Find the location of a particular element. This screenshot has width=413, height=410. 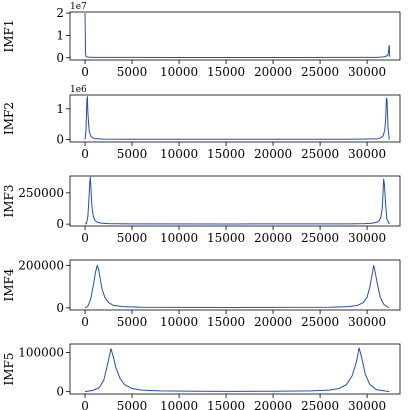

y-tick-label: 200000 is located at coordinates (41, 265).